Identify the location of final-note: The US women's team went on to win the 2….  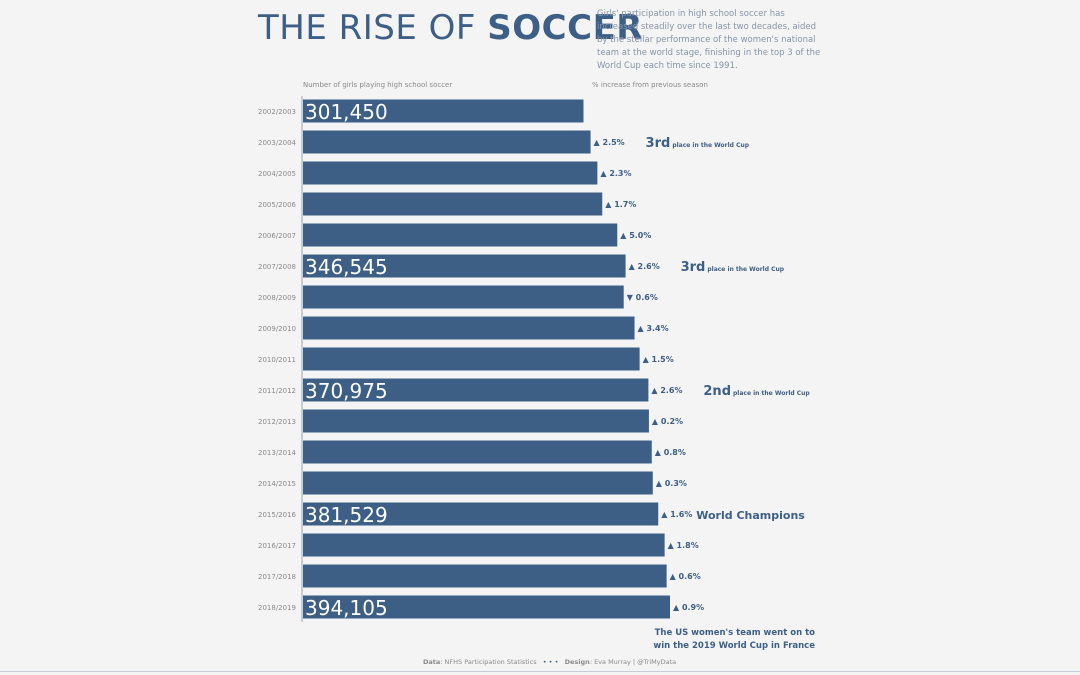
(734, 639).